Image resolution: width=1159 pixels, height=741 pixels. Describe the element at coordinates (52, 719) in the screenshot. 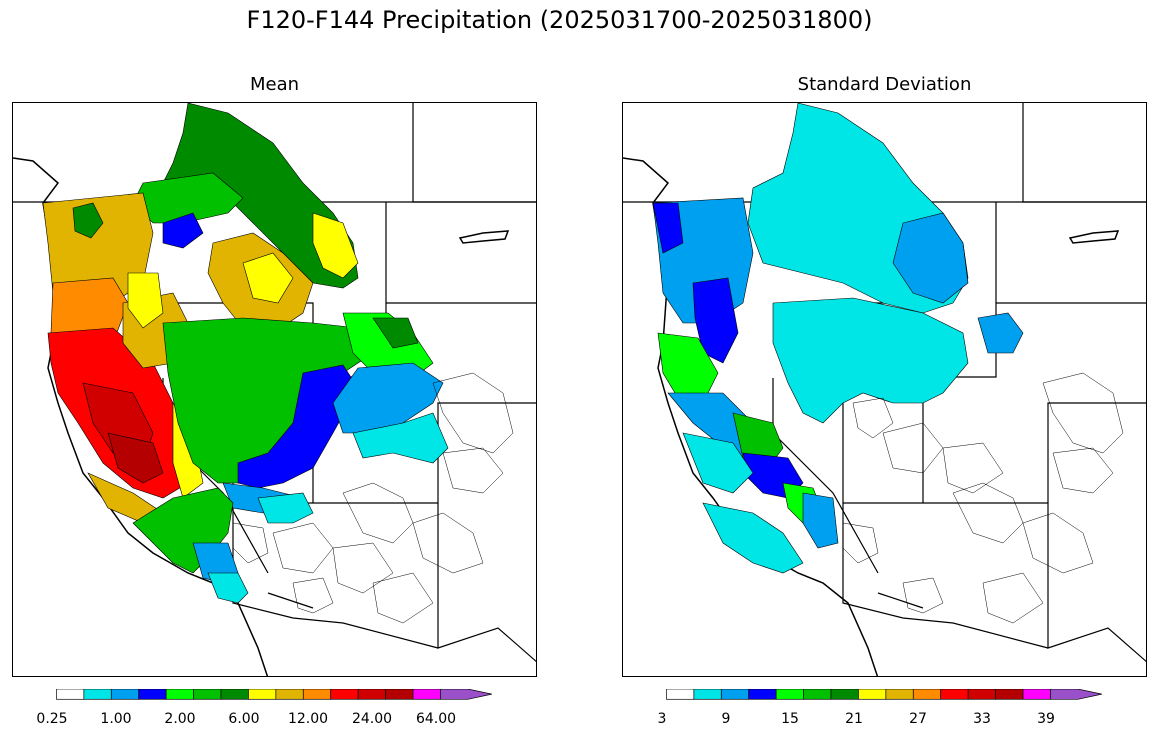

I see `colorbar-mean-tick: 0.25` at that location.